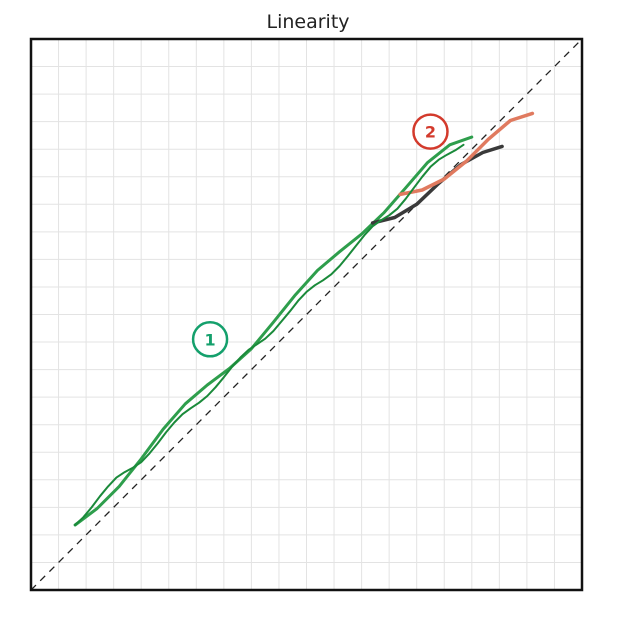 The image size is (617, 617). I want to click on annotation-label: 2, so click(430, 132).